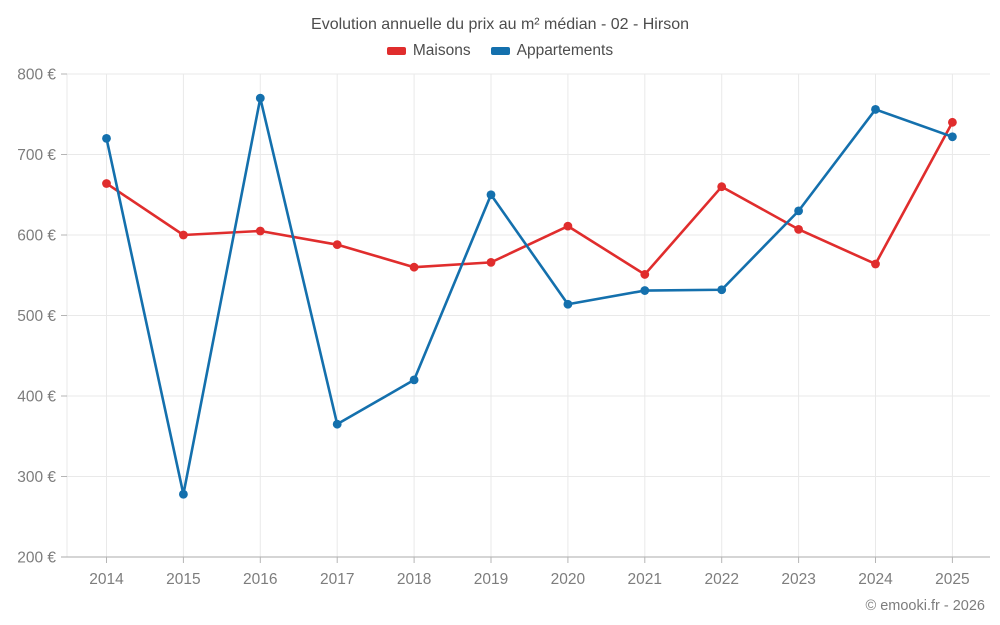 The image size is (1000, 625). I want to click on data-point-appartements-2024, so click(875, 109).